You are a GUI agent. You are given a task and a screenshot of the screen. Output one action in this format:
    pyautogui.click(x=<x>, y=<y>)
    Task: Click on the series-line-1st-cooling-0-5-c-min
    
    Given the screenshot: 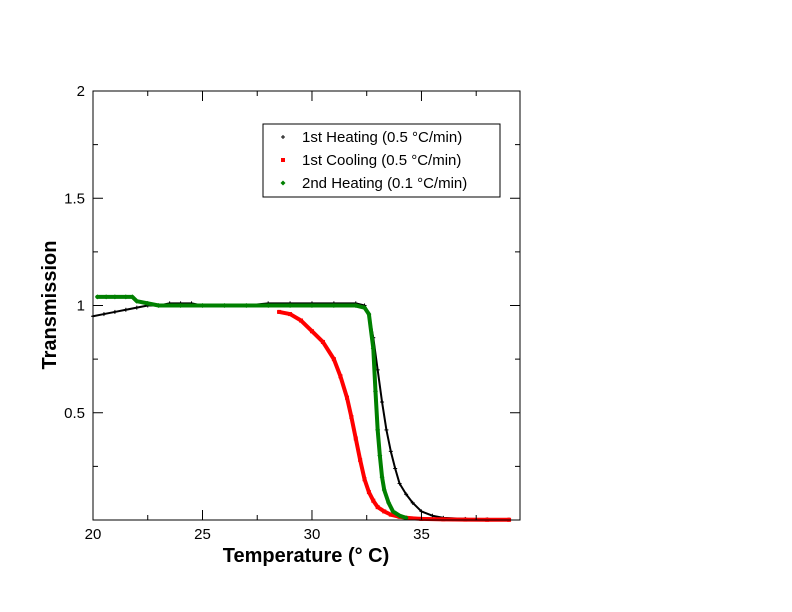 What is the action you would take?
    pyautogui.click(x=394, y=415)
    